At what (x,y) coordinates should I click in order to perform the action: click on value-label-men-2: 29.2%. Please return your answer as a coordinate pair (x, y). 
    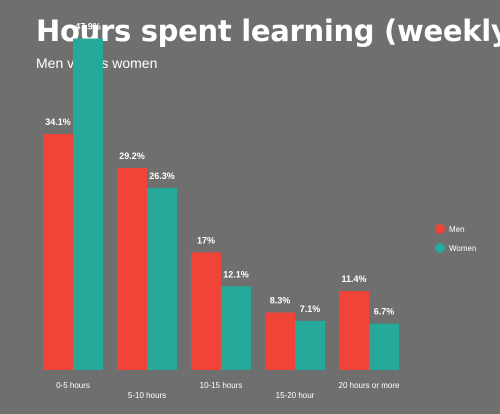
    Looking at the image, I should click on (132, 156).